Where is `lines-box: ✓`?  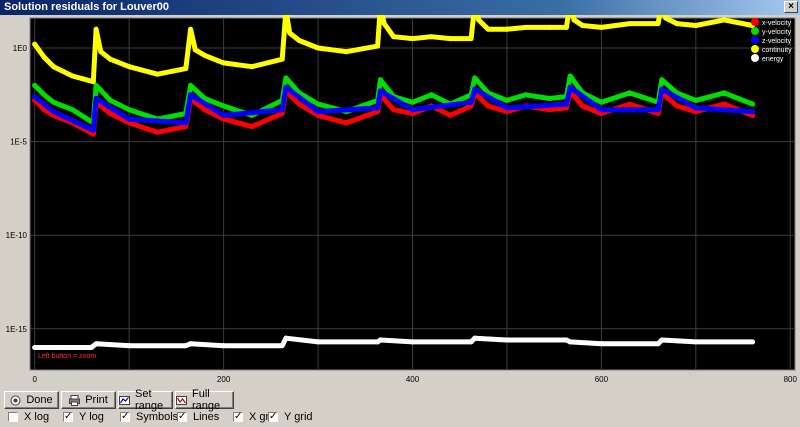 lines-box: ✓ is located at coordinates (182, 416).